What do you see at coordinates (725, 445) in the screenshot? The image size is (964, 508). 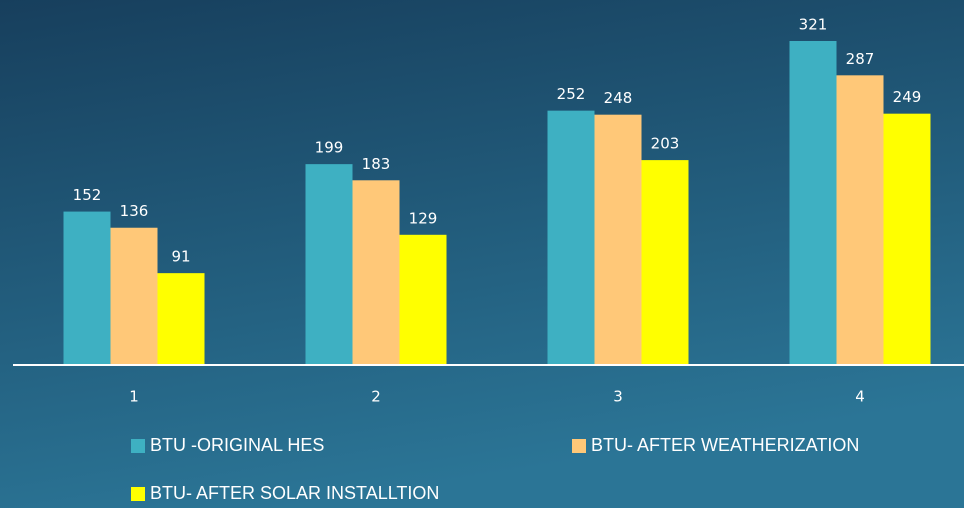 I see `legend-label: BTU- AFTER WEATHERIZATION` at bounding box center [725, 445].